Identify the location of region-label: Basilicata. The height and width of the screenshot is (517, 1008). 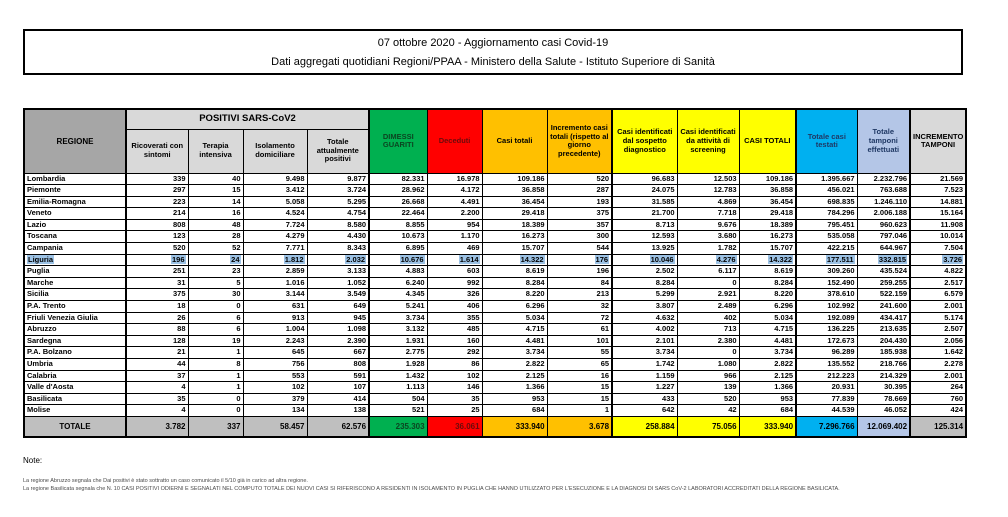
(45, 398).